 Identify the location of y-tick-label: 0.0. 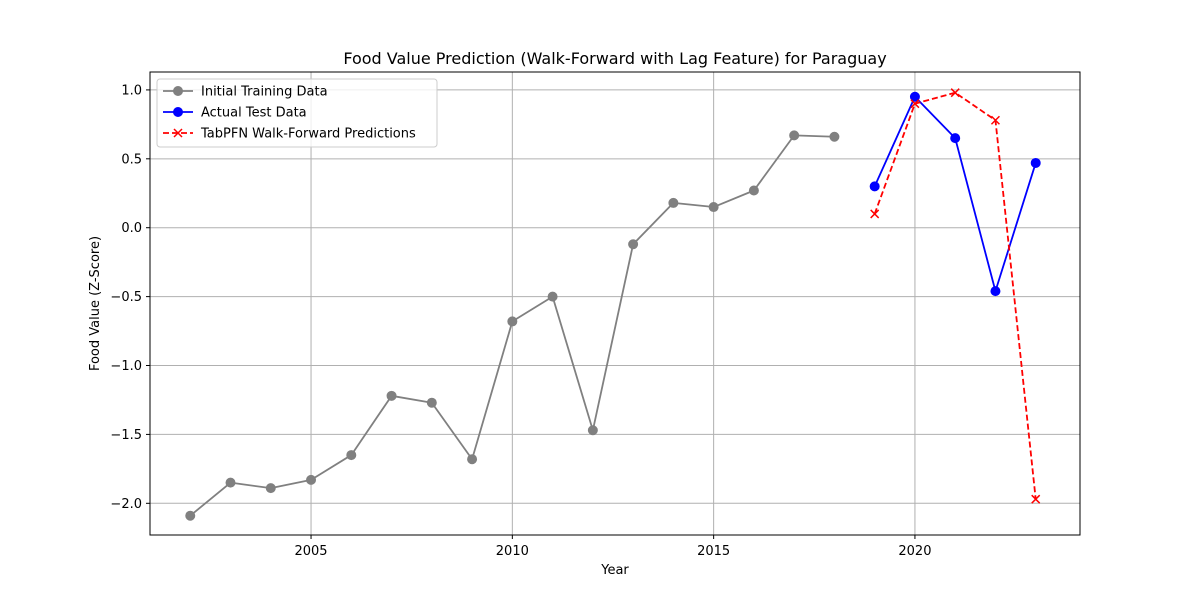
(131, 228).